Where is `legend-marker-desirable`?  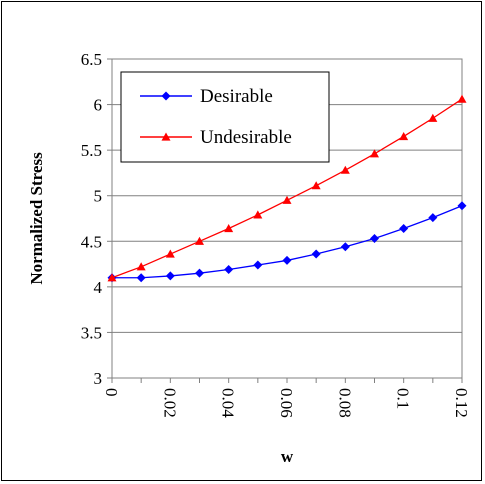 legend-marker-desirable is located at coordinates (166, 96).